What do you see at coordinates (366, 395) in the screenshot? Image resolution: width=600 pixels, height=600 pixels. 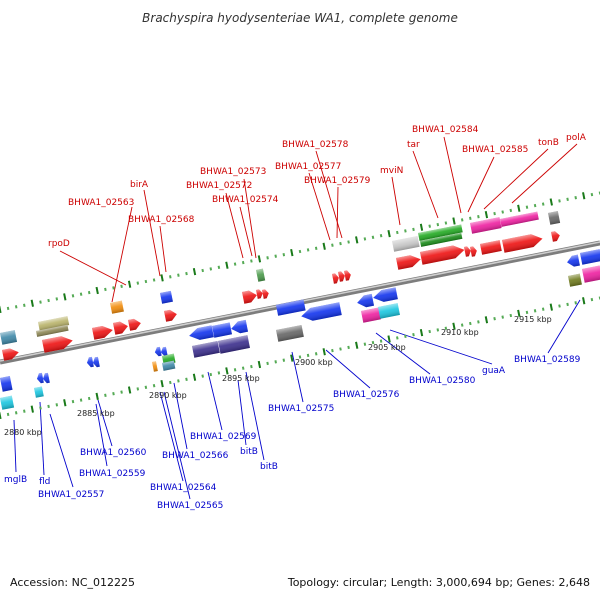 I see `gene-label: BHWA1_02576` at bounding box center [366, 395].